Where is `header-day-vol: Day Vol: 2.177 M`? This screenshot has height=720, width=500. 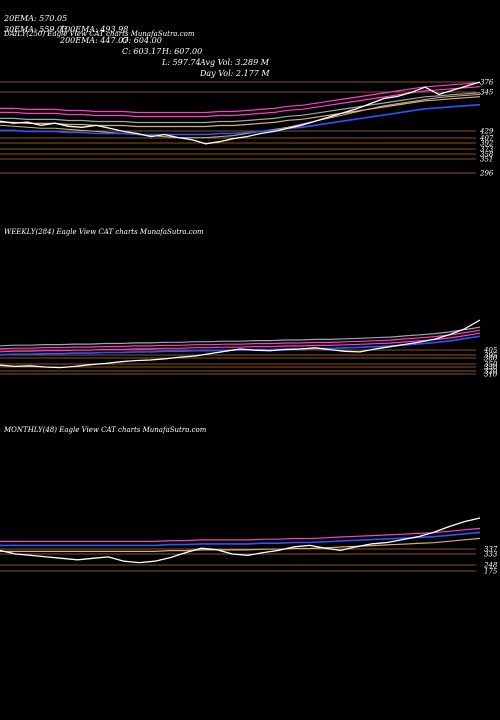
header-day-vol: Day Vol: 2.177 M is located at coordinates (235, 73).